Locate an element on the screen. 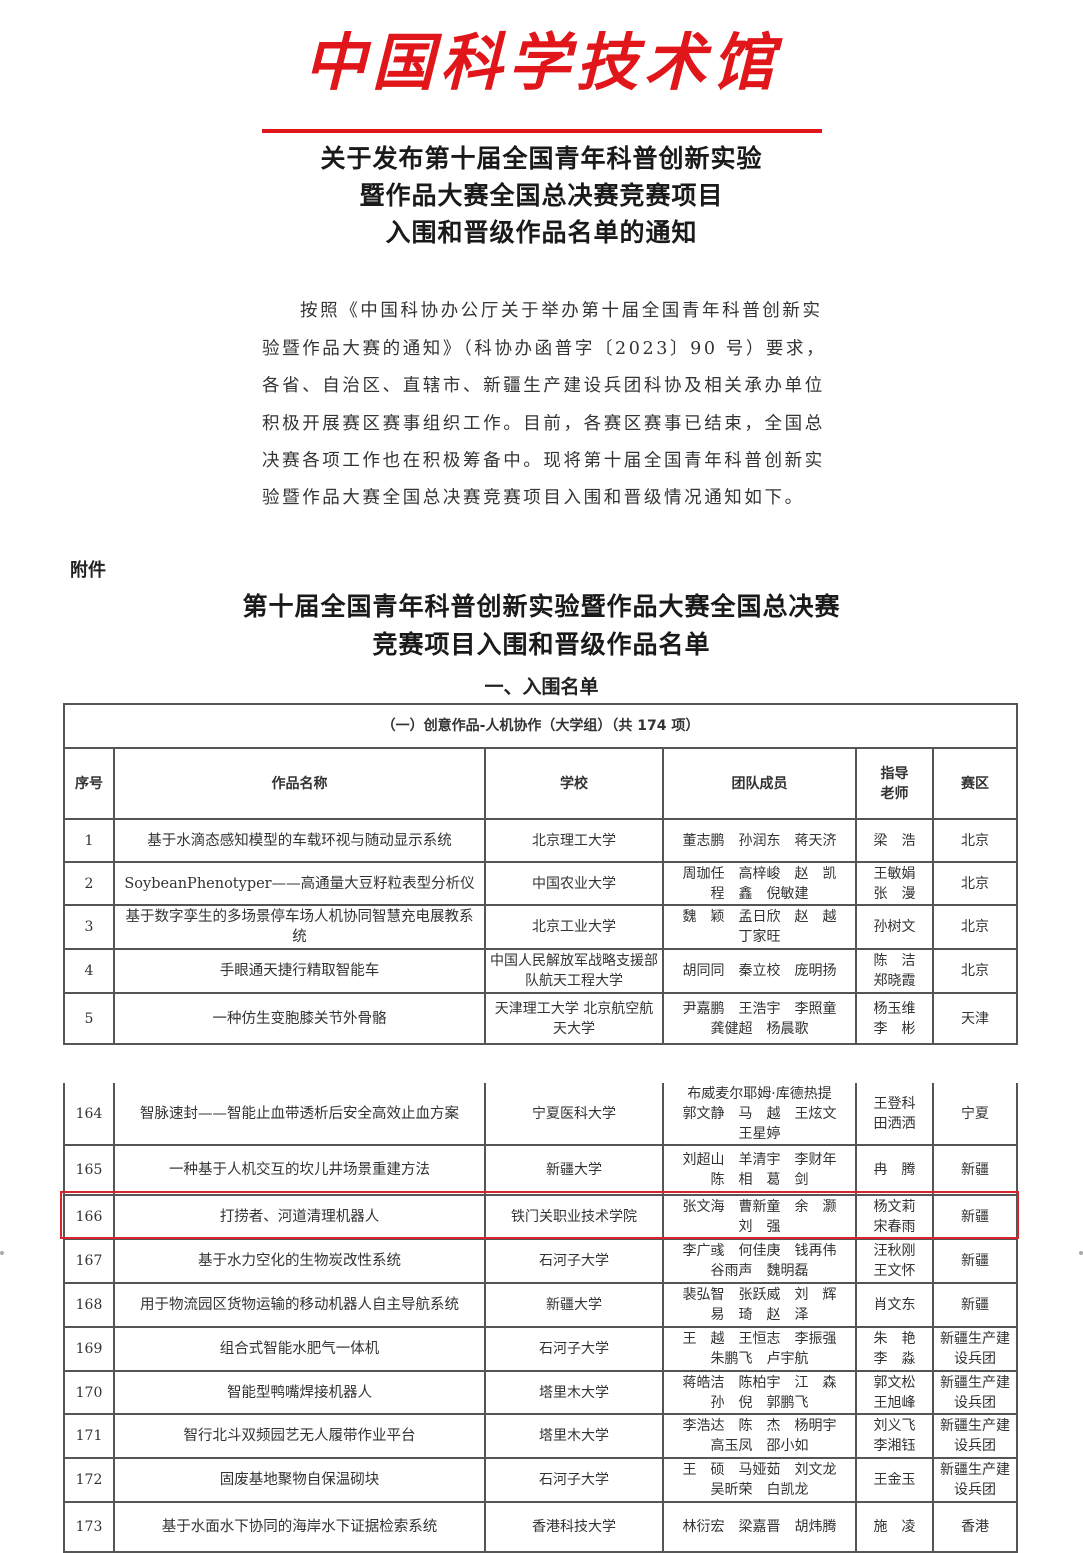  work-name-cell: 基于数字孪生的多场景停车场人机协同智慧充电展教系统 is located at coordinates (299, 927).